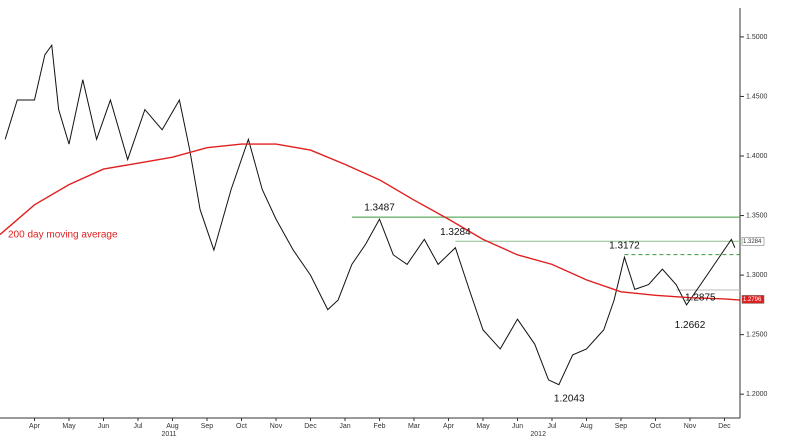 The image size is (804, 441). Describe the element at coordinates (757, 156) in the screenshot. I see `y-tick-label: 1.4000` at that location.